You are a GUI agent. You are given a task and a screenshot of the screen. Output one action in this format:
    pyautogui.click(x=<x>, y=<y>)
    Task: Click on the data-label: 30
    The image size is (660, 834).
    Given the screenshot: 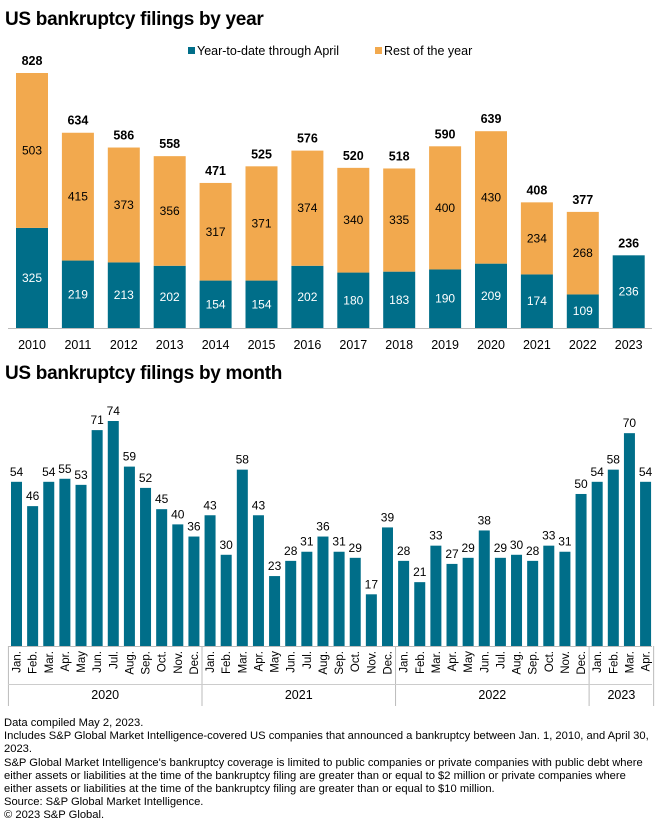 What is the action you would take?
    pyautogui.click(x=227, y=545)
    